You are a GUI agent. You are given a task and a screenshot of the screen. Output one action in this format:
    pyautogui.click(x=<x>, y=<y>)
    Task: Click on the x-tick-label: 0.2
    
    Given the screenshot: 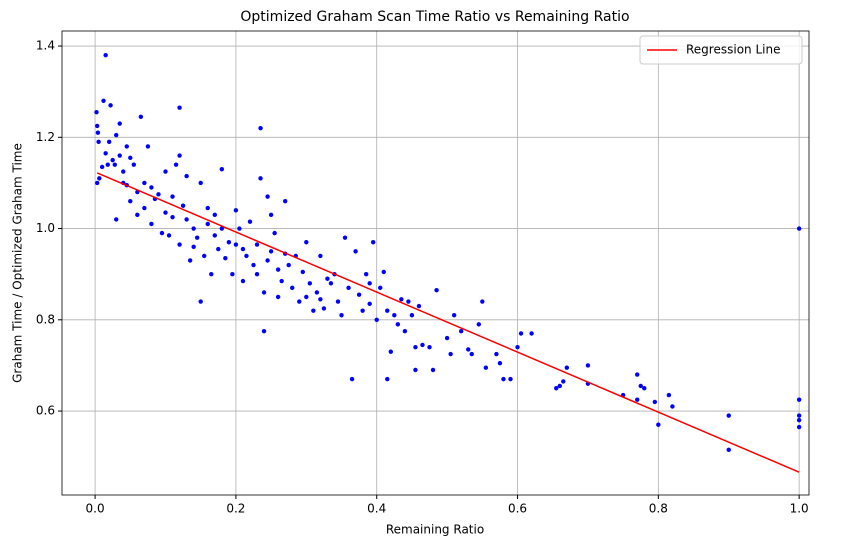 What is the action you would take?
    pyautogui.click(x=235, y=509)
    